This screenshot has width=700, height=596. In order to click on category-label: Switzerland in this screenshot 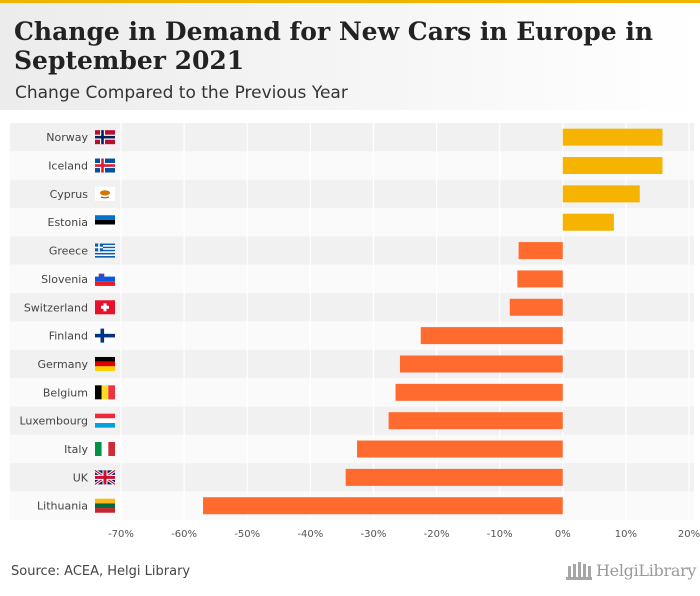, I will do `click(56, 307)`.